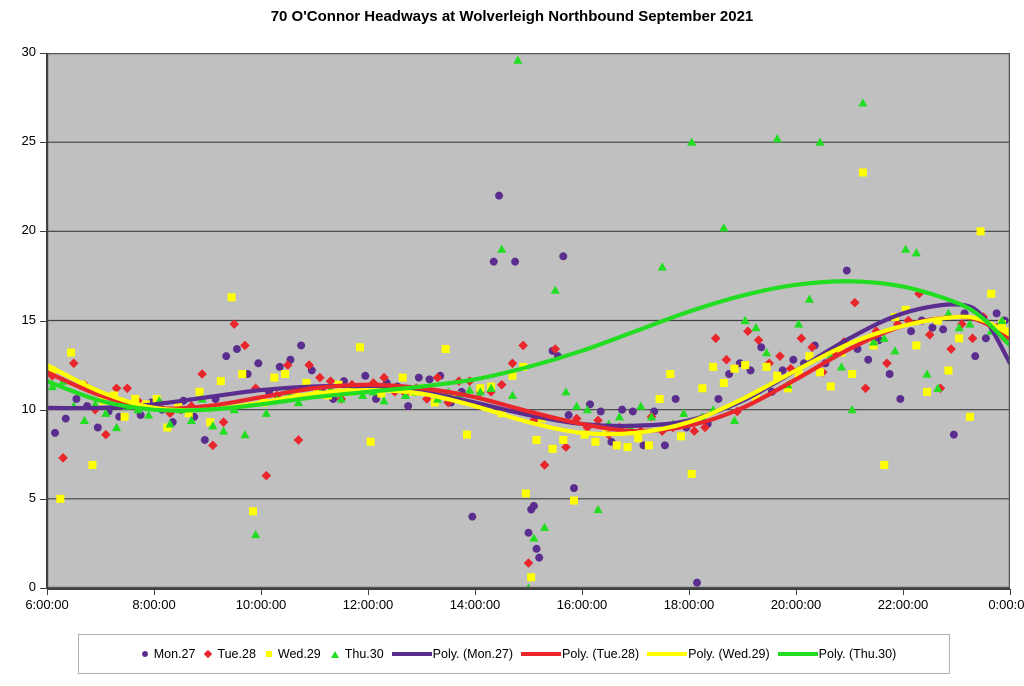 Image resolution: width=1024 pixels, height=686 pixels. What do you see at coordinates (704, 654) in the screenshot?
I see `legend-item-poly-wed-29-: Poly. (Wed.29)` at bounding box center [704, 654].